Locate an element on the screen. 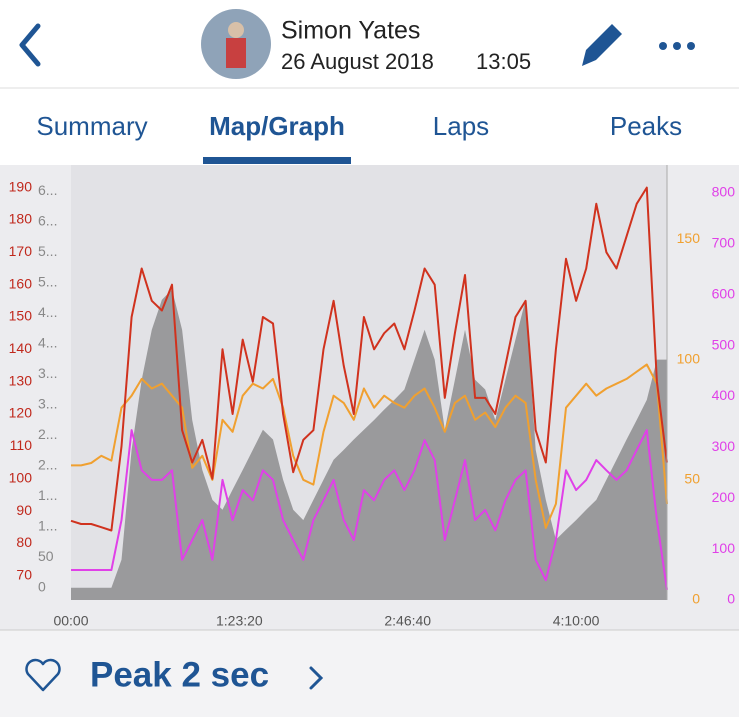 This screenshot has width=739, height=717. y-tick-label: 190 is located at coordinates (21, 186).